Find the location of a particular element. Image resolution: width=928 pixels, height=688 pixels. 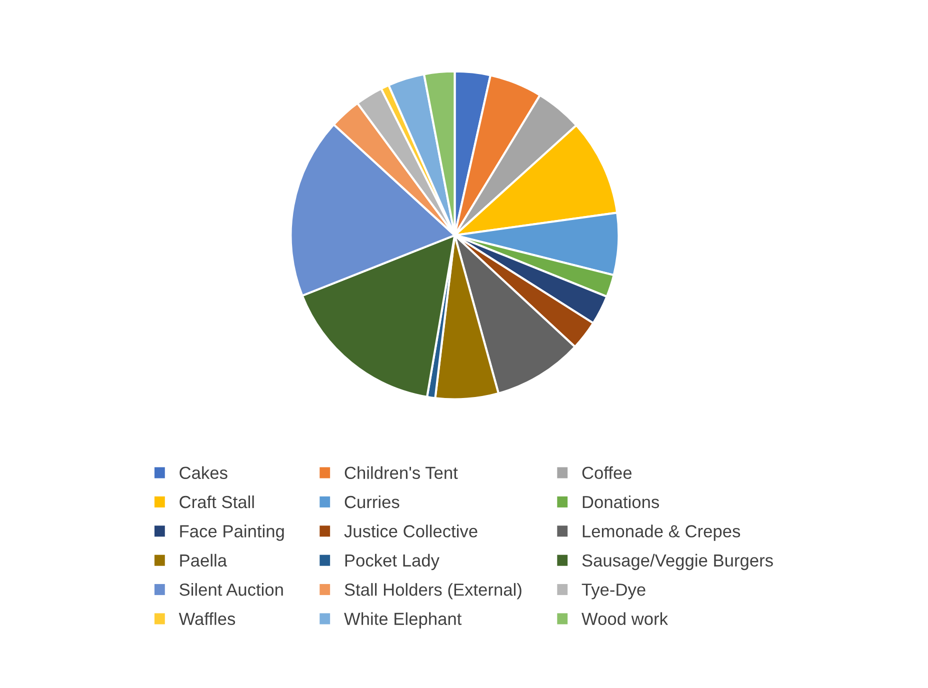

legend-label: Donations is located at coordinates (621, 501).